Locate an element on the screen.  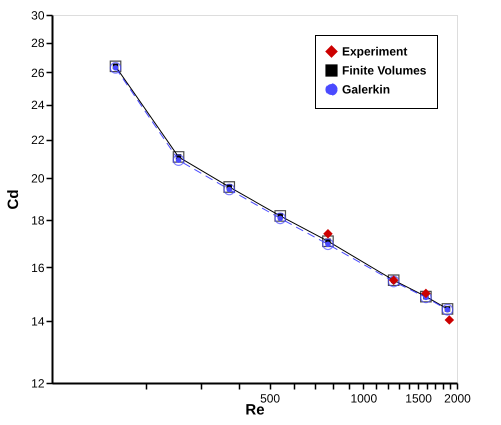
y-axis-title: Cd is located at coordinates (13, 200).